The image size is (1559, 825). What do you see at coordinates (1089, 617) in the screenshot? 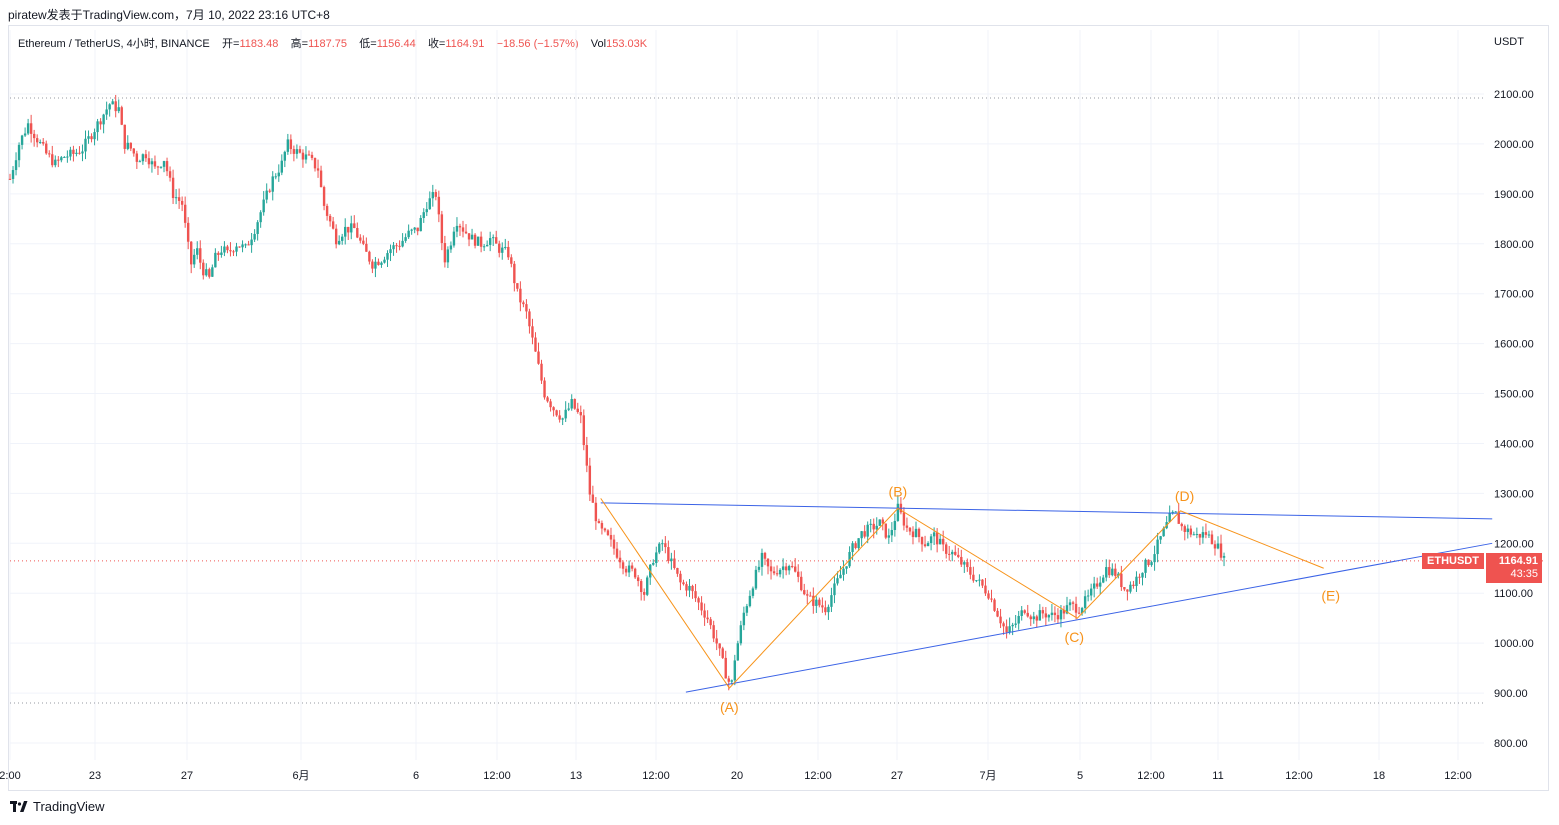
I see `trendline-support` at bounding box center [1089, 617].